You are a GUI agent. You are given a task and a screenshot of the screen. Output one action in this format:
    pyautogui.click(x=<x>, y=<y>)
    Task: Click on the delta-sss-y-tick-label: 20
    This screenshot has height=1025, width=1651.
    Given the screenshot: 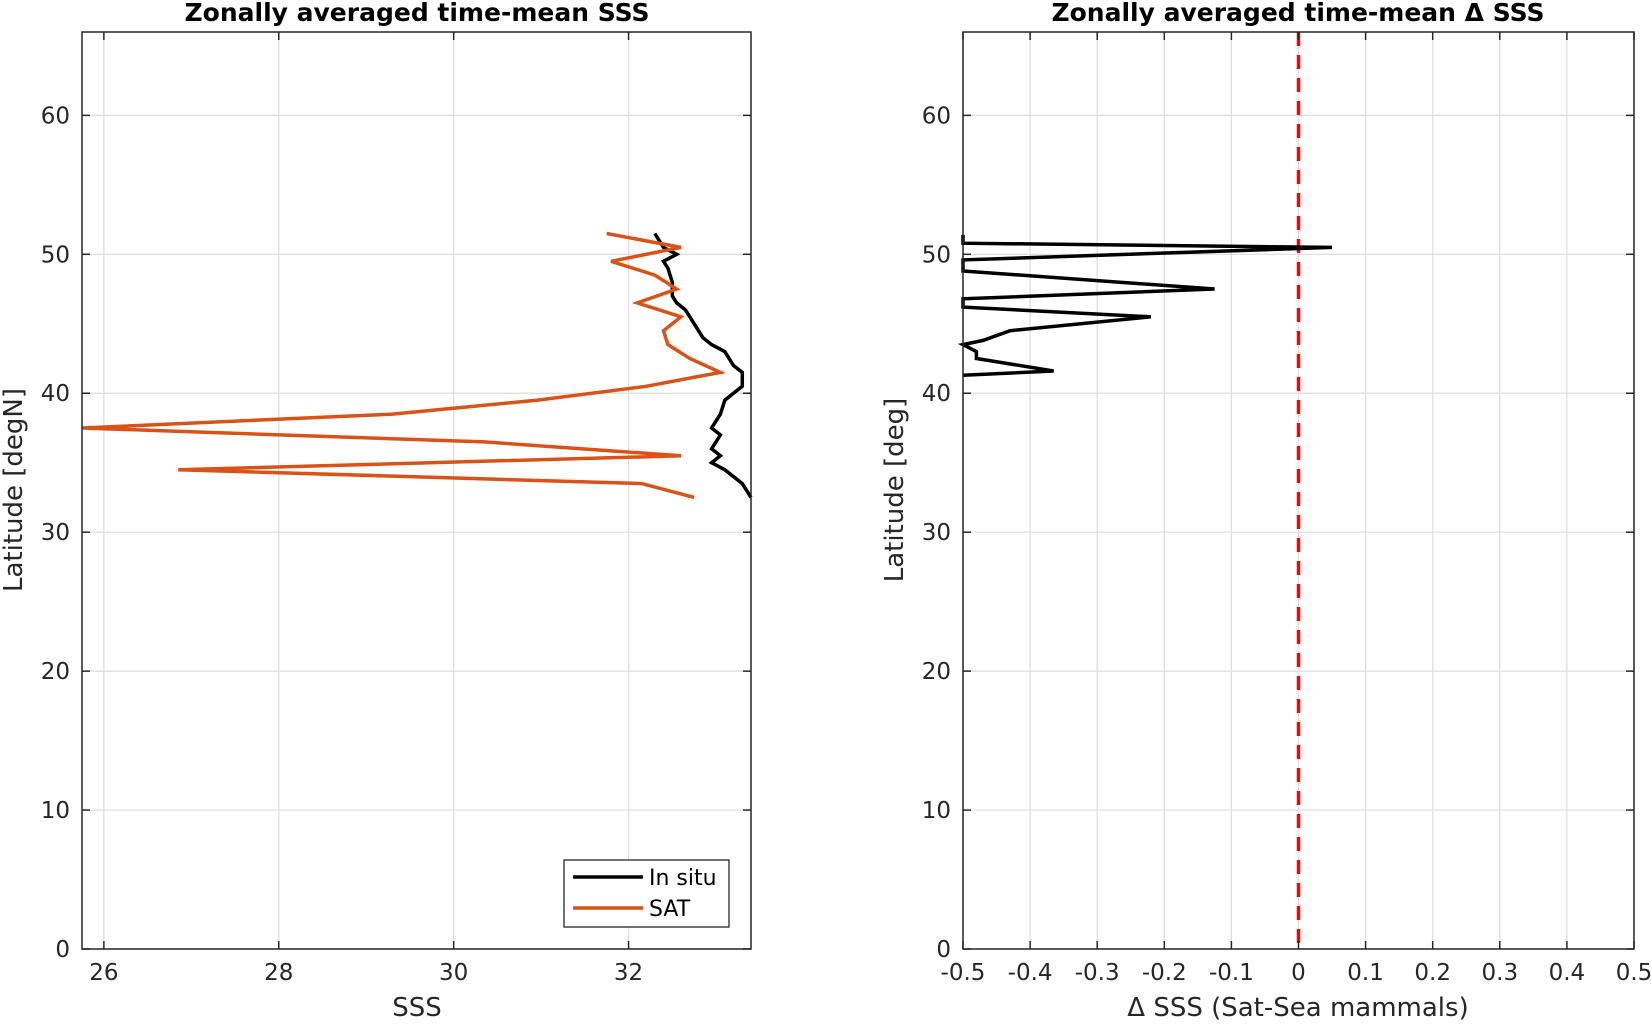 What is the action you would take?
    pyautogui.click(x=936, y=672)
    